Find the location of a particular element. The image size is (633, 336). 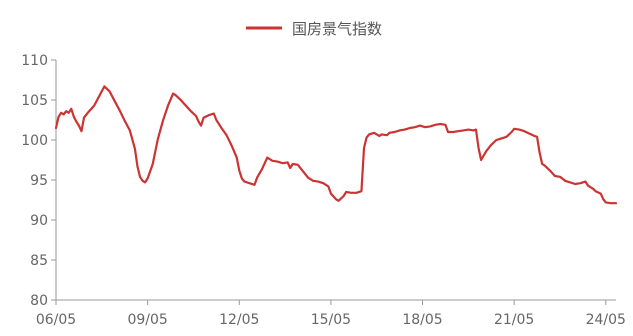

x-tick-label: 06/05 is located at coordinates (56, 320).